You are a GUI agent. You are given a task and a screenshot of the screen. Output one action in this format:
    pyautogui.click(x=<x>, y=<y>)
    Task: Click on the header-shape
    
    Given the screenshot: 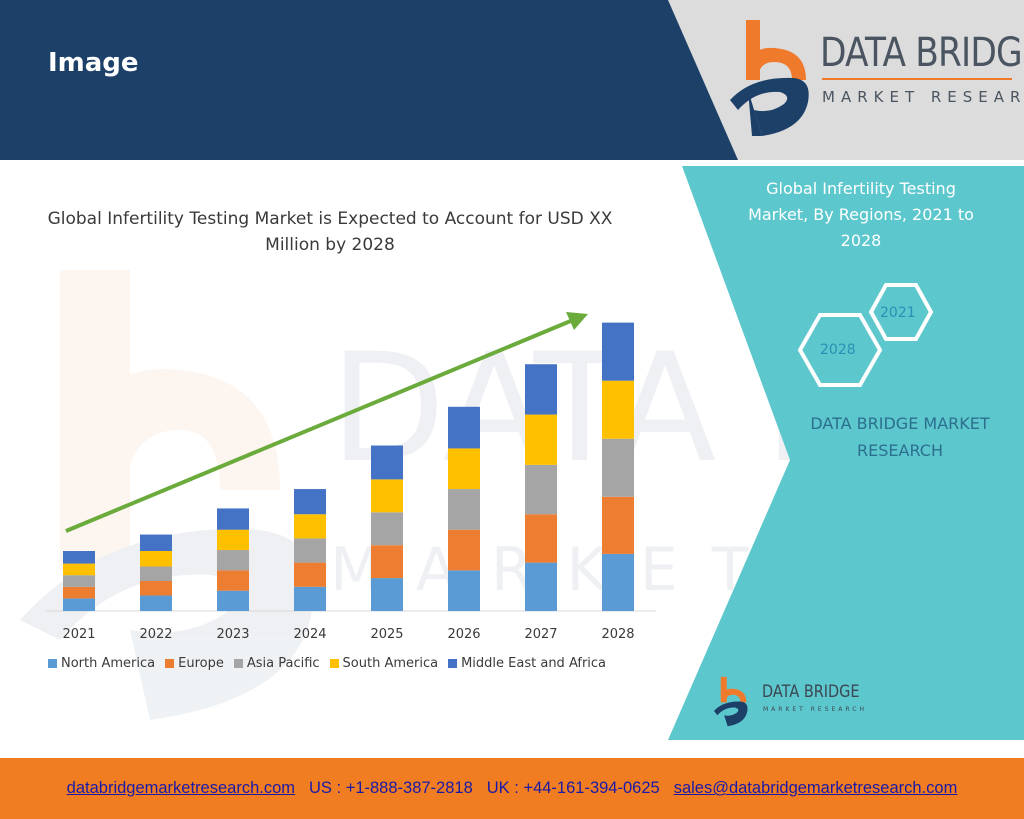 What is the action you would take?
    pyautogui.click(x=369, y=80)
    